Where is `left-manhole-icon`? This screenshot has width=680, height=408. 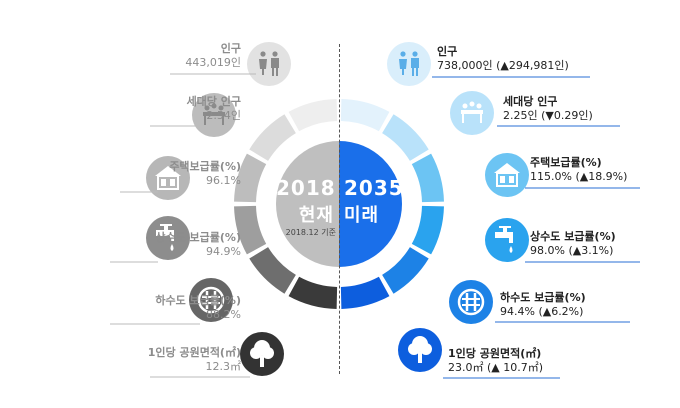 left-manhole-icon is located at coordinates (211, 300).